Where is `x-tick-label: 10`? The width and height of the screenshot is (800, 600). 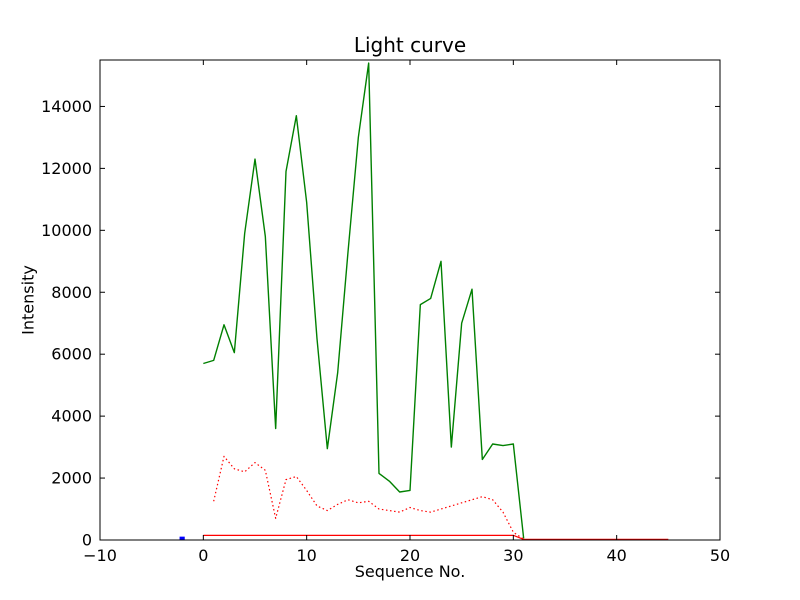 x-tick-label: 10 is located at coordinates (306, 555).